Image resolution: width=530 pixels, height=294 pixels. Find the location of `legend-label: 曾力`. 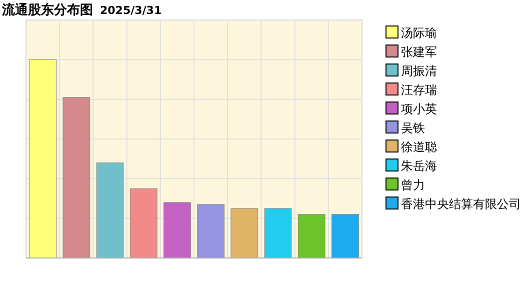

legend-label: 曾力 is located at coordinates (413, 185).